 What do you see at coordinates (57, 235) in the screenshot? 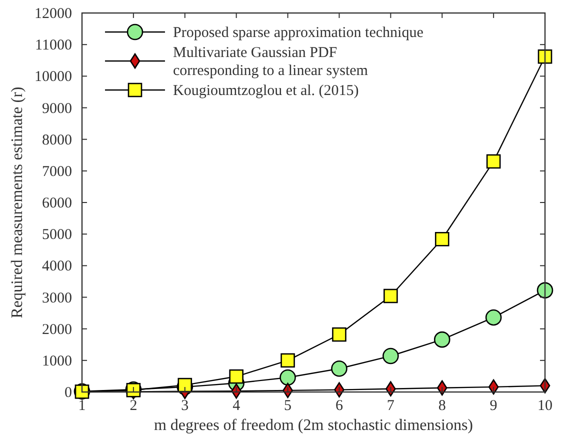
I see `y-tick-label: 5000` at bounding box center [57, 235].